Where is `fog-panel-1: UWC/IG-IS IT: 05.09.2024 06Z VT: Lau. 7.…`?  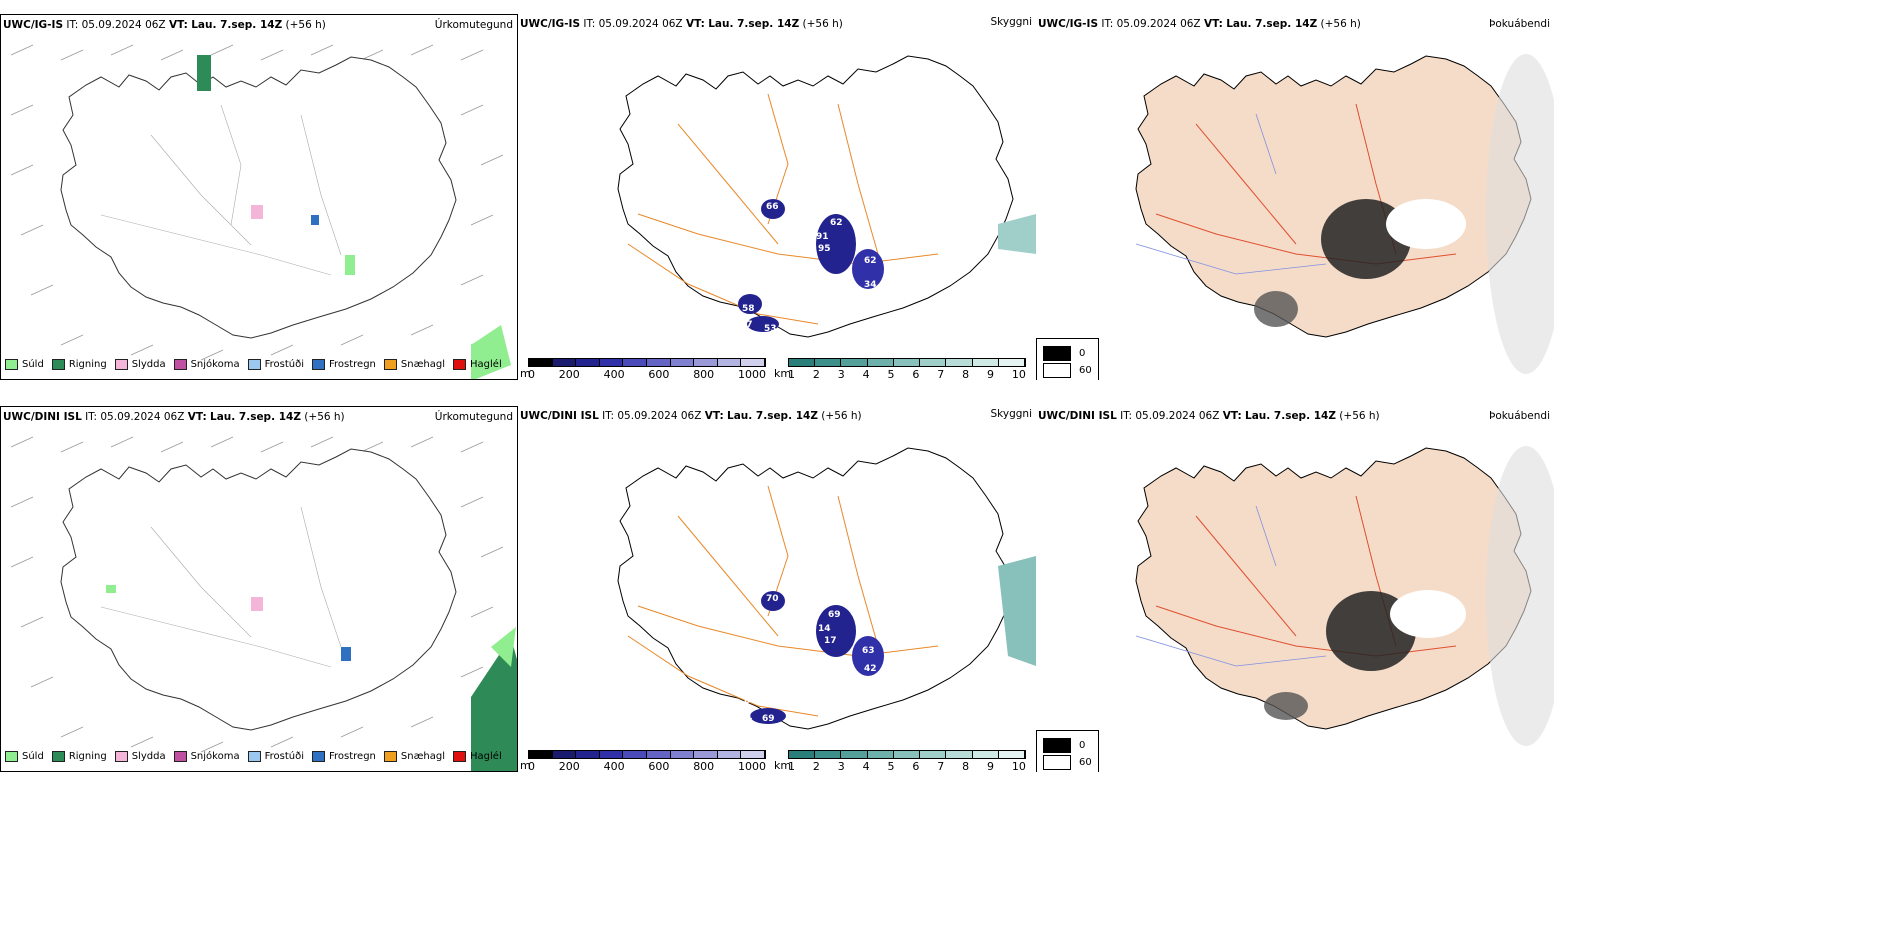 fog-panel-1: UWC/IG-IS IT: 05.09.2024 06Z VT: Lau. 7.… is located at coordinates (1295, 197).